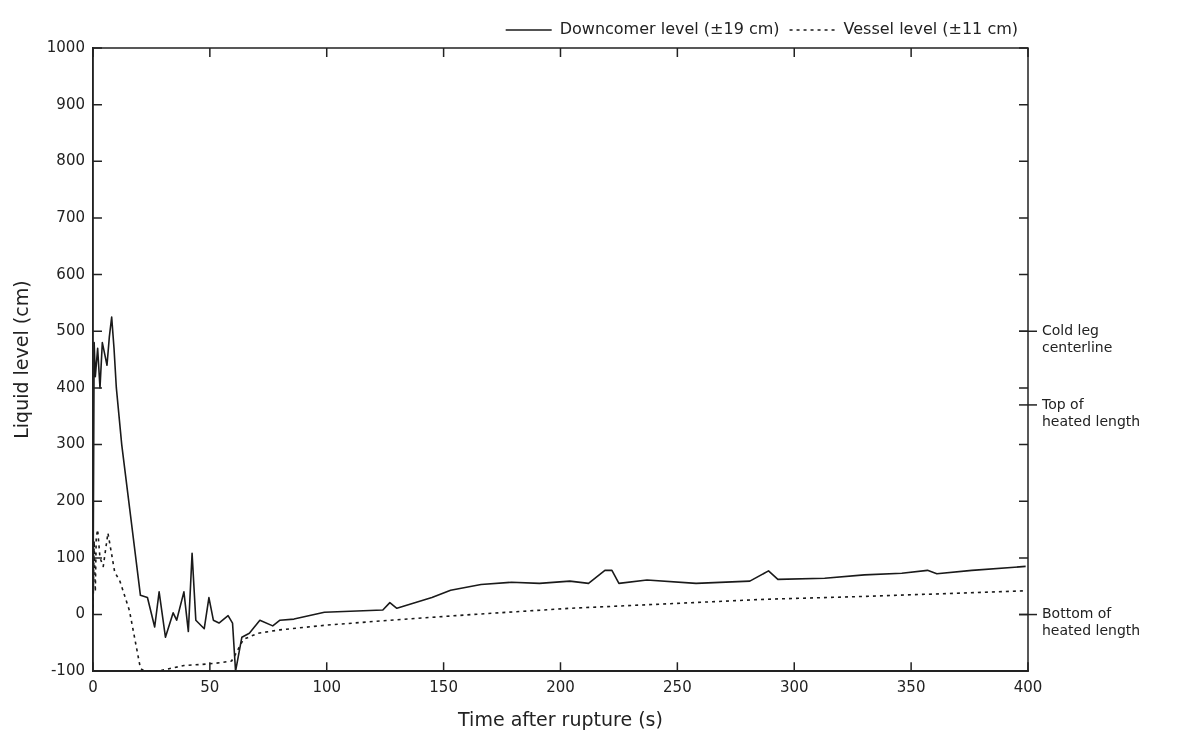  I want to click on y-tick-label: -100, so click(67, 670).